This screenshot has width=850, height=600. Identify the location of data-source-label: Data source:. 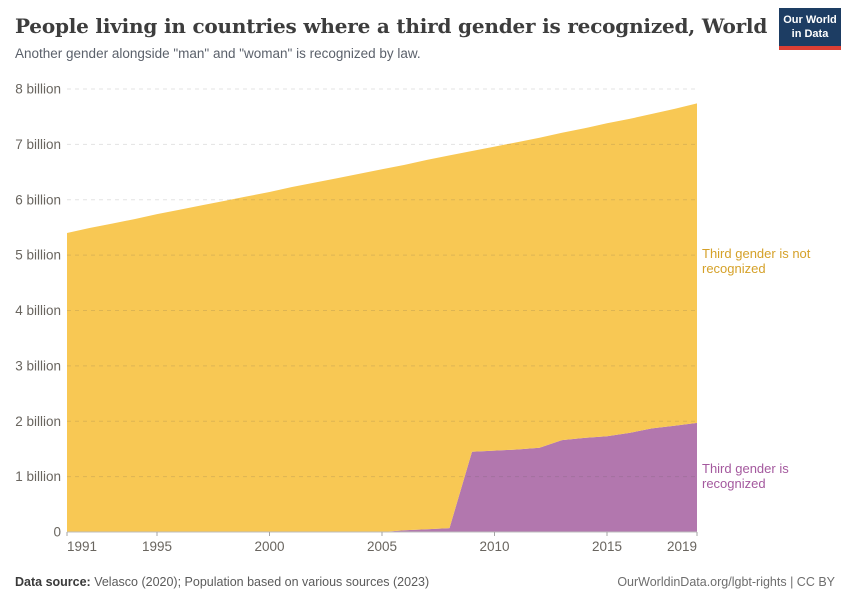
(53, 582).